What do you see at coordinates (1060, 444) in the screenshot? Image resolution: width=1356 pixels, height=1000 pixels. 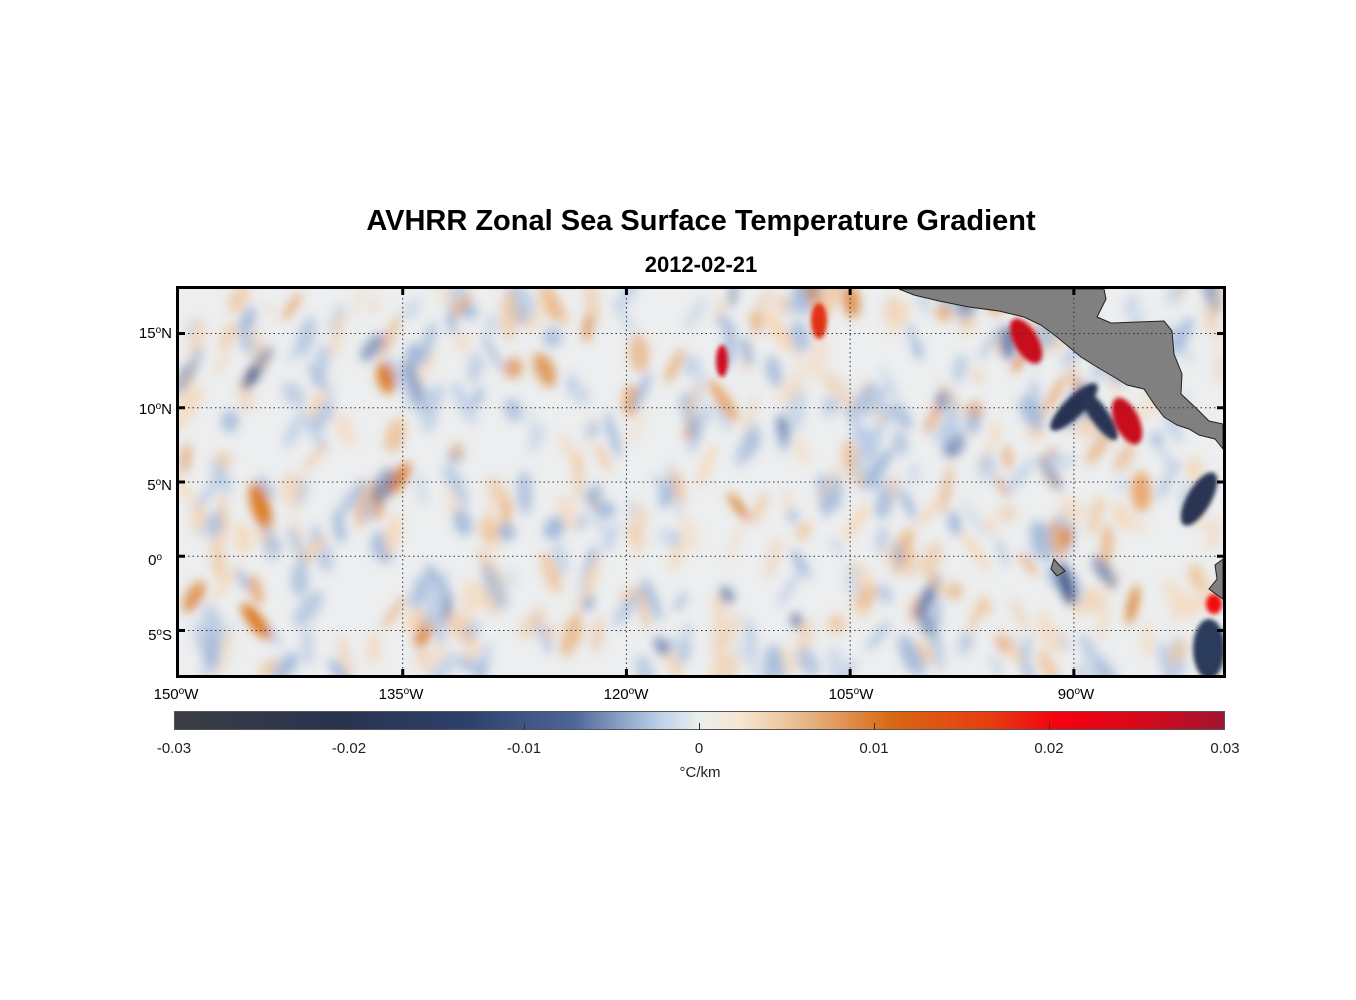 I see `land-mass` at bounding box center [1060, 444].